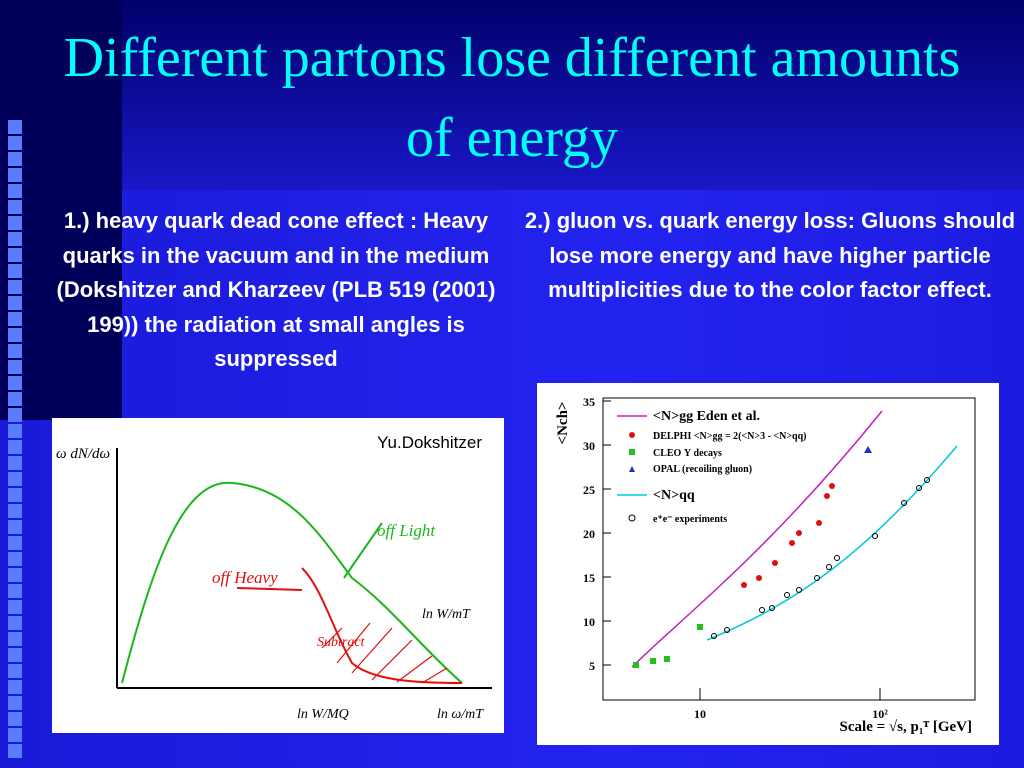  I want to click on y-tick-label: 5, so click(592, 666).